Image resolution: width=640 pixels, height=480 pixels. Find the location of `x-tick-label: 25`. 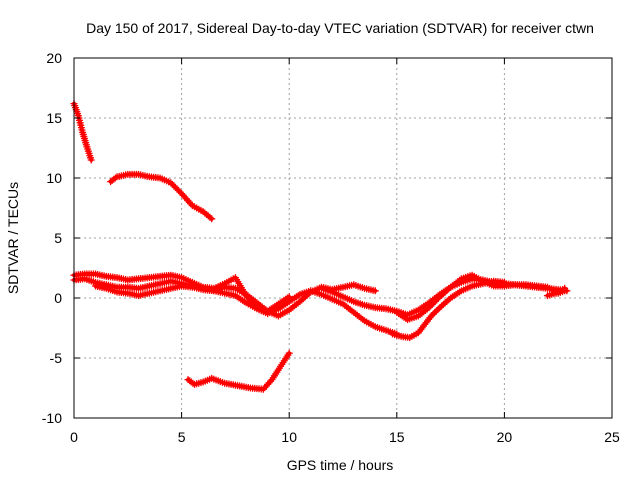

x-tick-label: 25 is located at coordinates (612, 437).